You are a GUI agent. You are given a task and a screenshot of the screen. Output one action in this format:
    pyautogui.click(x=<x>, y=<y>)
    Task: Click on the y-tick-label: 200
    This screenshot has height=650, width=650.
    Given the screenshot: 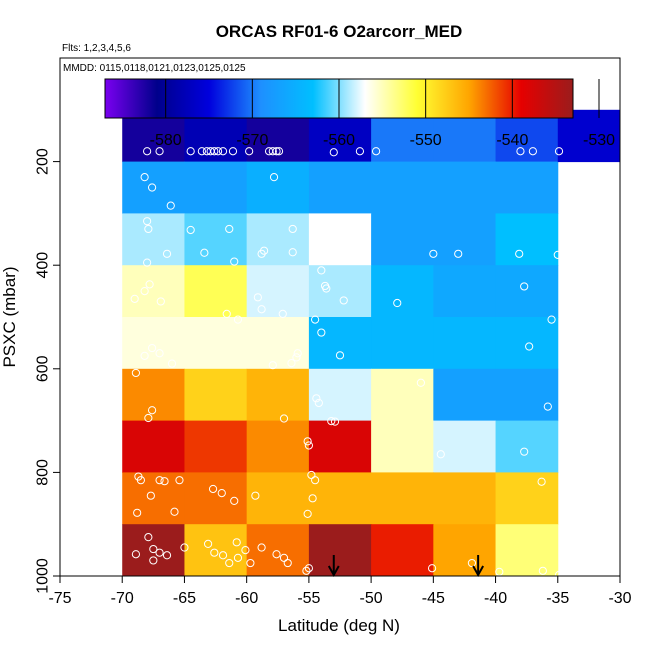 What is the action you would take?
    pyautogui.click(x=43, y=161)
    